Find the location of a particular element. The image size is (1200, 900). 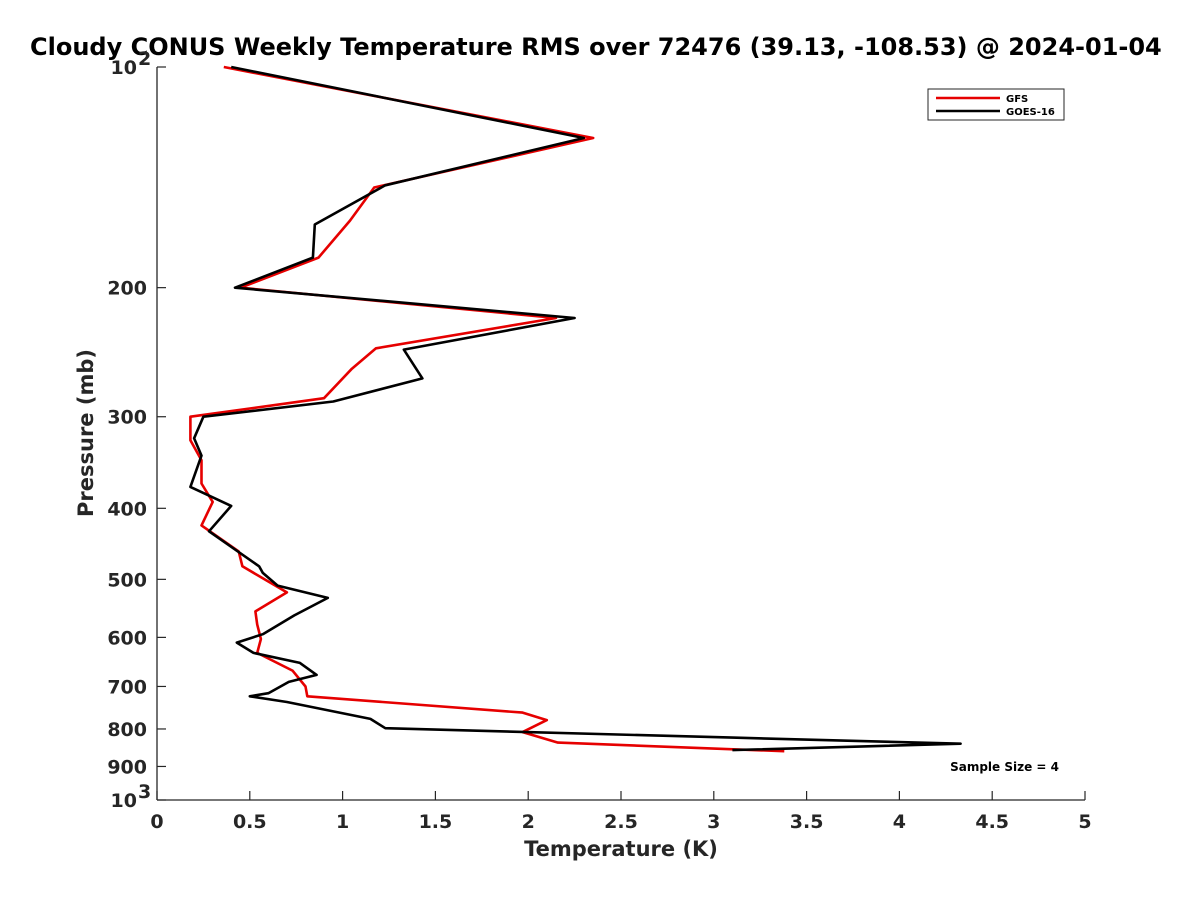

y-tick-label: 800 is located at coordinates (127, 730).